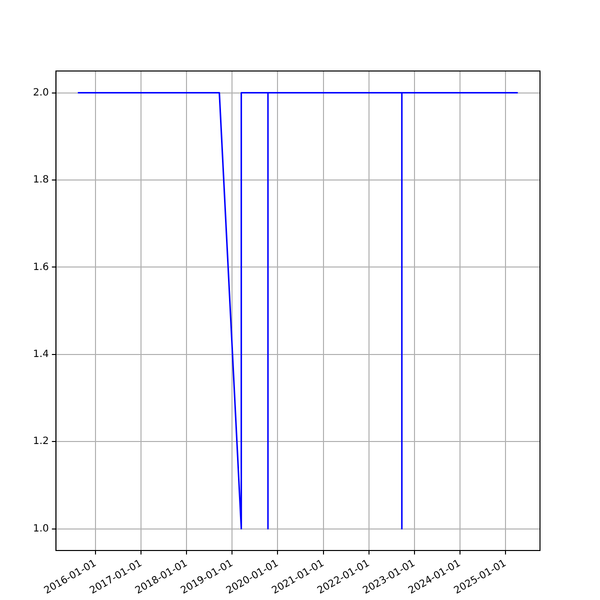 This screenshot has width=600, height=600. I want to click on y-tick-label: 1.0, so click(40, 528).